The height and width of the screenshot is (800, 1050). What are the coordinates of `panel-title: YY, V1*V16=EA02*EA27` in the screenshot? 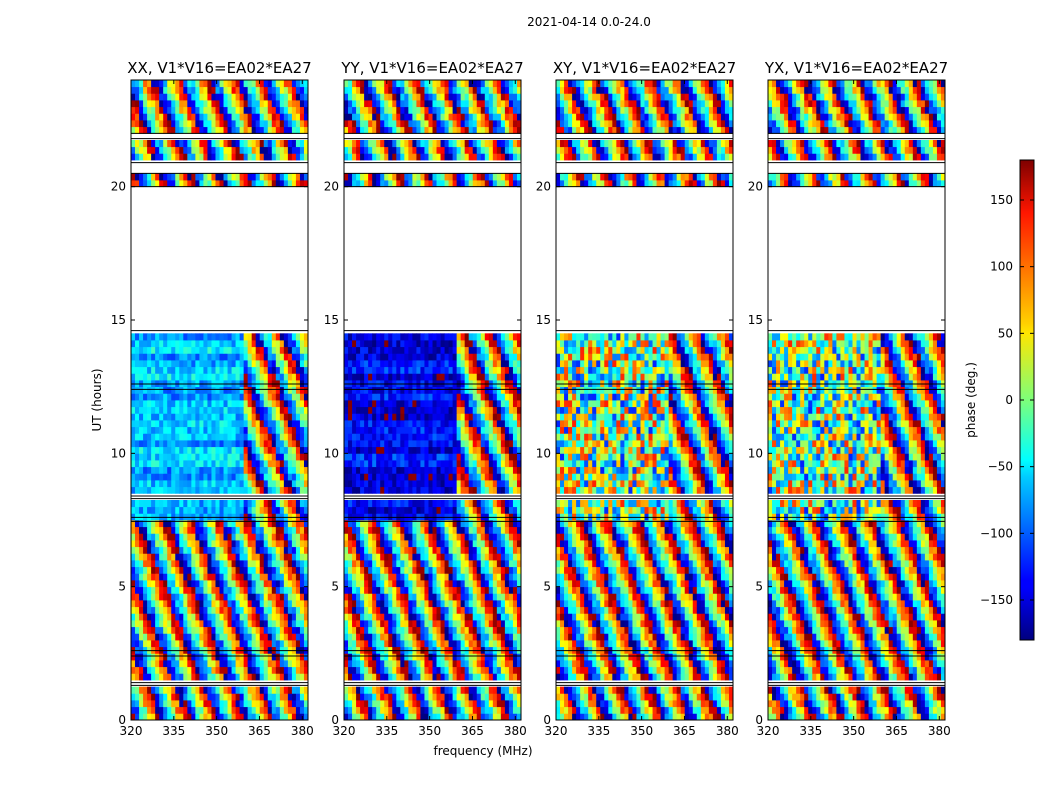 It's located at (431, 68).